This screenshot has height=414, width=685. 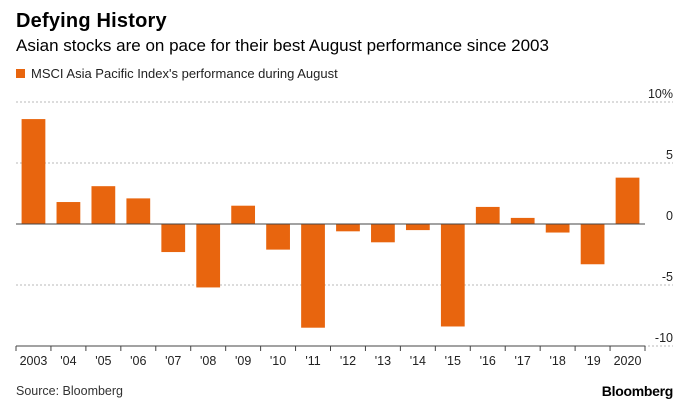 I want to click on x-tick-label: '15, so click(x=453, y=361).